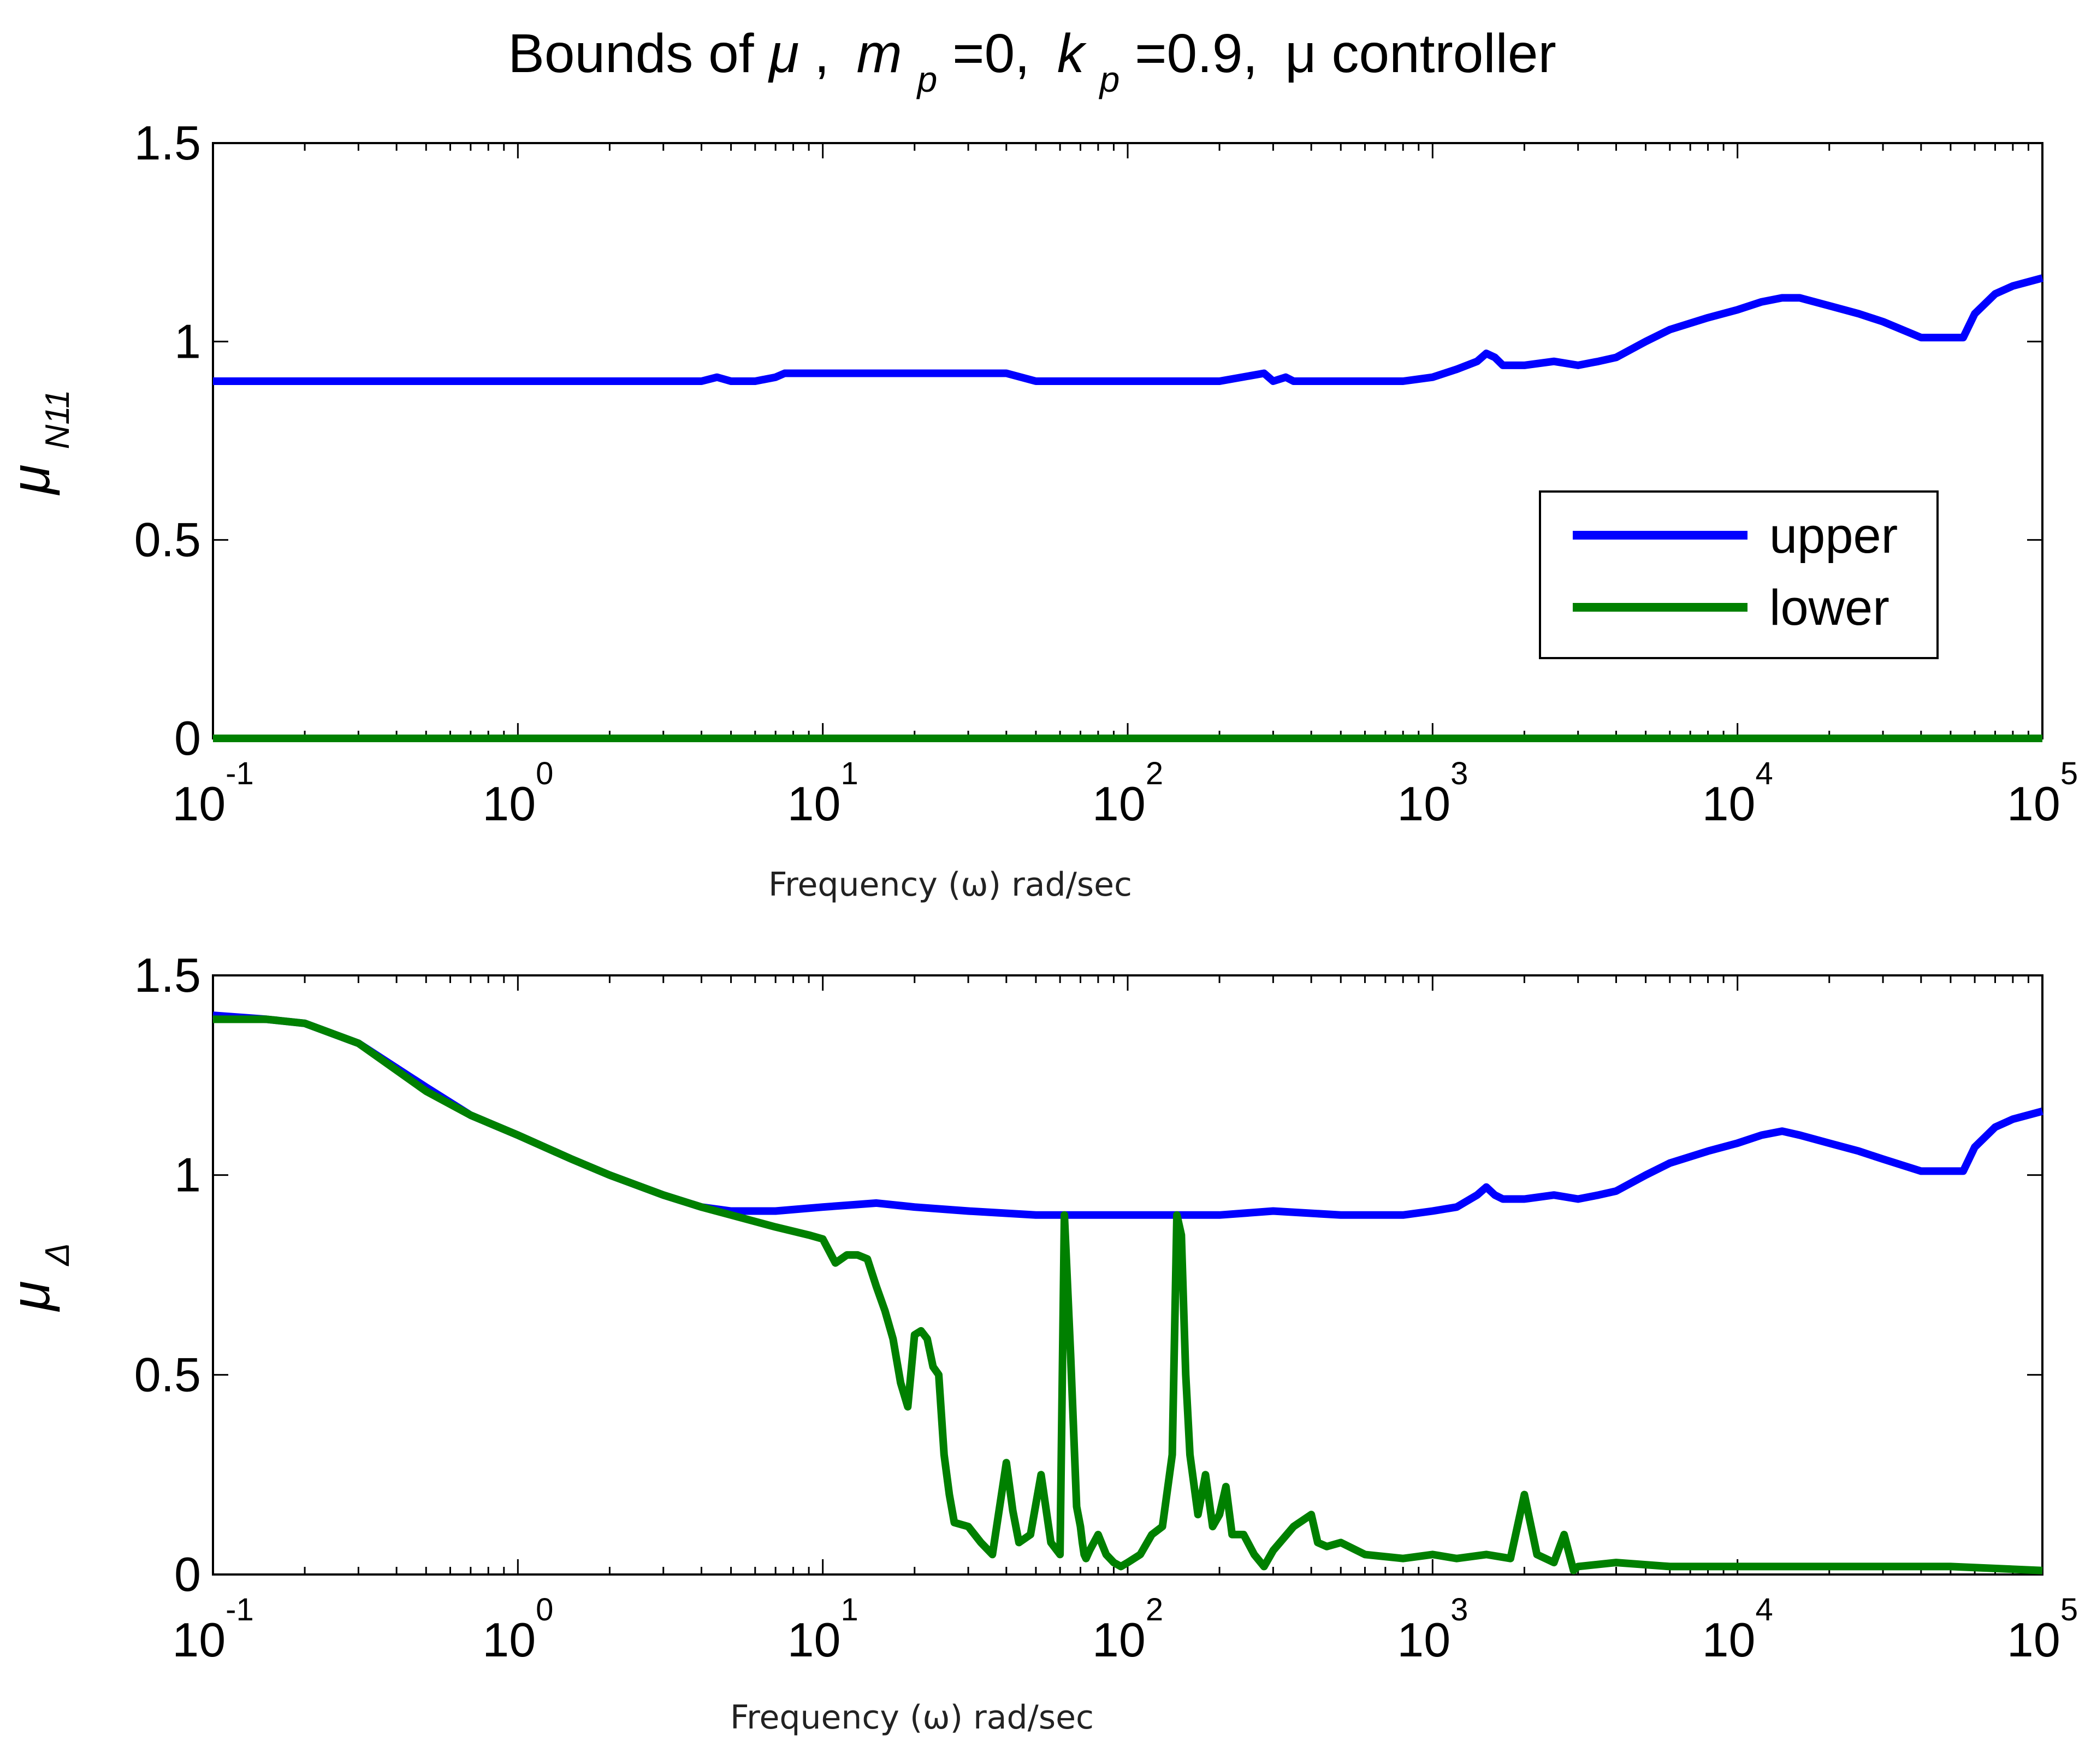 The height and width of the screenshot is (1764, 2097). Describe the element at coordinates (31, 480) in the screenshot. I see `top-ylabel-main: μ` at that location.